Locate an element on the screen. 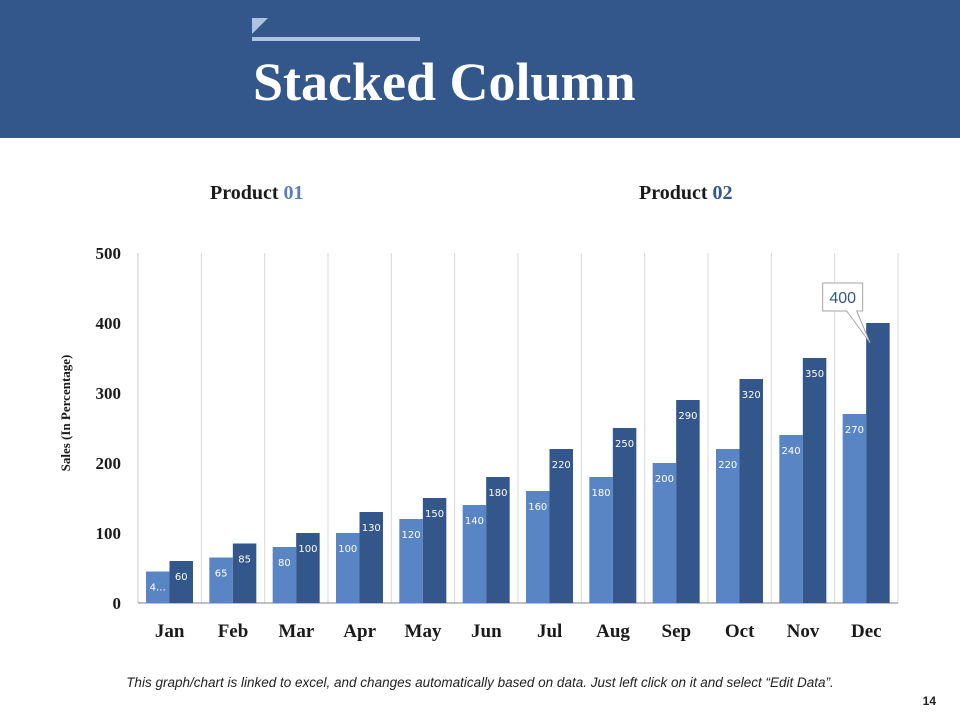 Image resolution: width=960 pixels, height=720 pixels. x-tick-label: Feb is located at coordinates (233, 631).